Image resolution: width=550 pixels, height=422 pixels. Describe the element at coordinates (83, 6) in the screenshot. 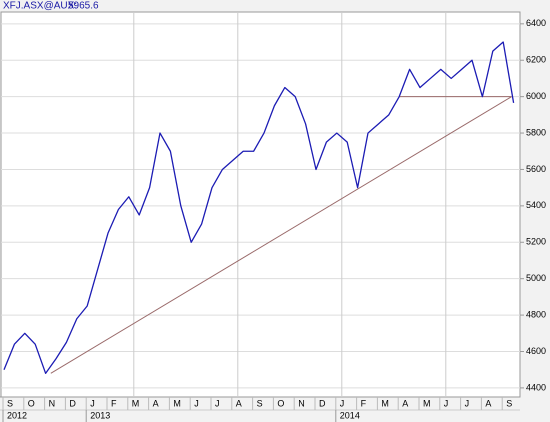

I see `last-value: 5965.6` at that location.